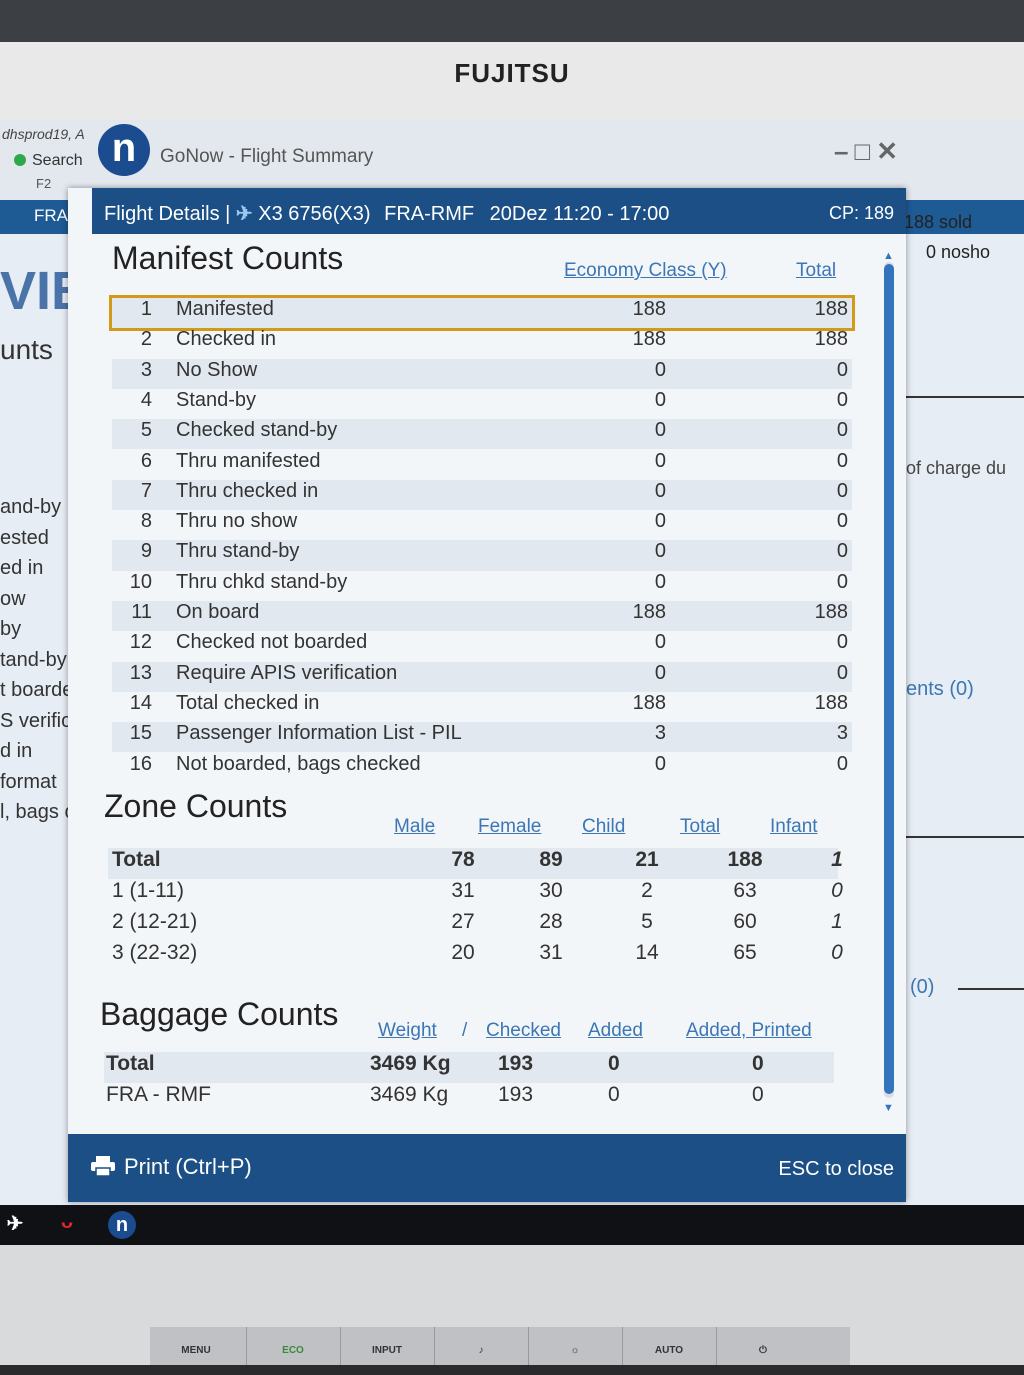 Image resolution: width=1024 pixels, height=1375 pixels. I want to click on zone-male-value: 20, so click(463, 952).